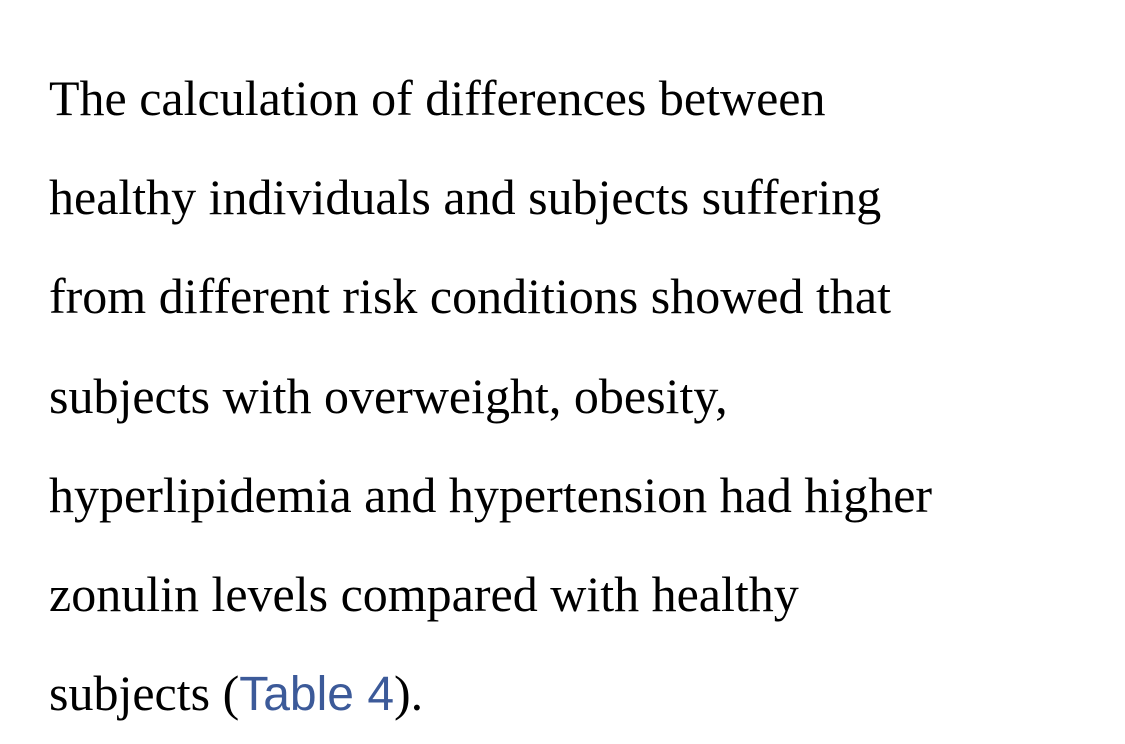  What do you see at coordinates (579, 693) in the screenshot?
I see `paragraph-last-line: subjects (Table 4).` at bounding box center [579, 693].